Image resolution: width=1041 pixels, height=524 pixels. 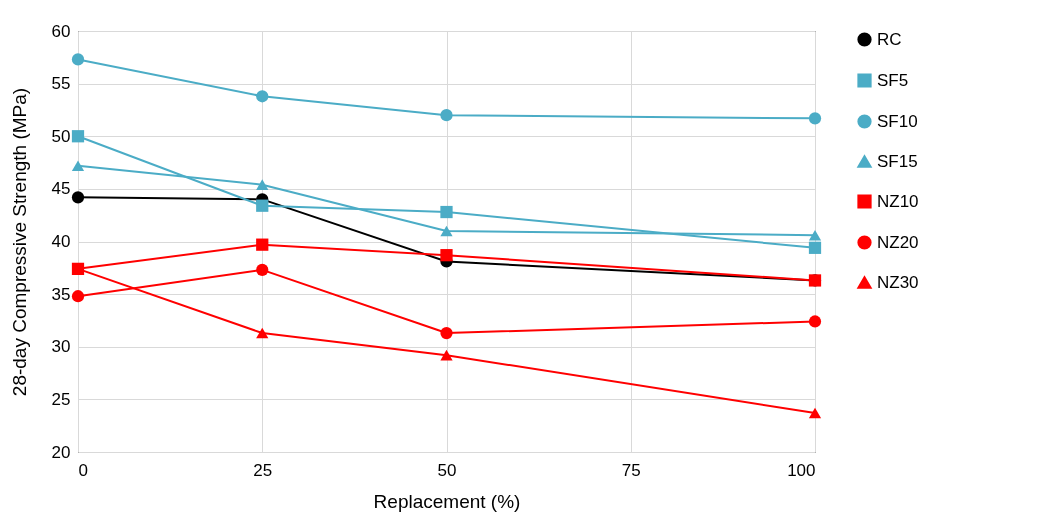 What do you see at coordinates (801, 470) in the screenshot?
I see `x-tick-label: 100` at bounding box center [801, 470].